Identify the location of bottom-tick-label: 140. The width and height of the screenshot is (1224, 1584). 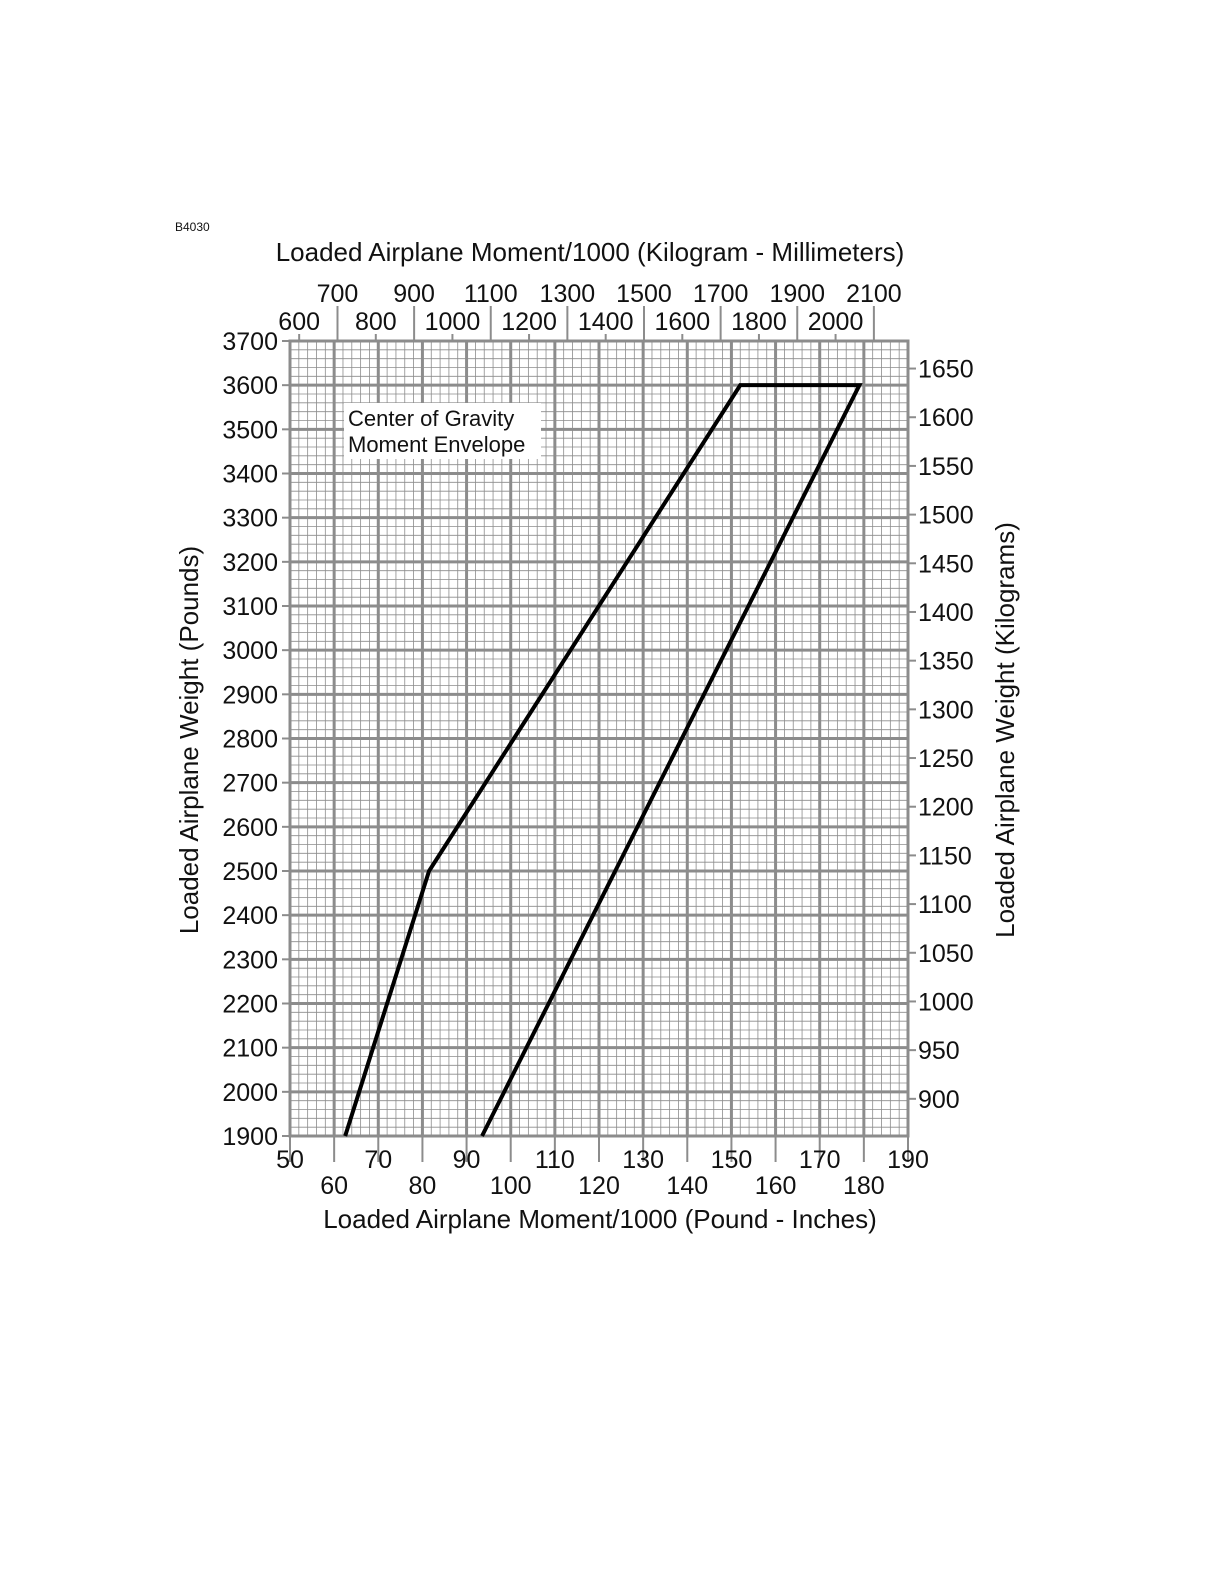
(687, 1186).